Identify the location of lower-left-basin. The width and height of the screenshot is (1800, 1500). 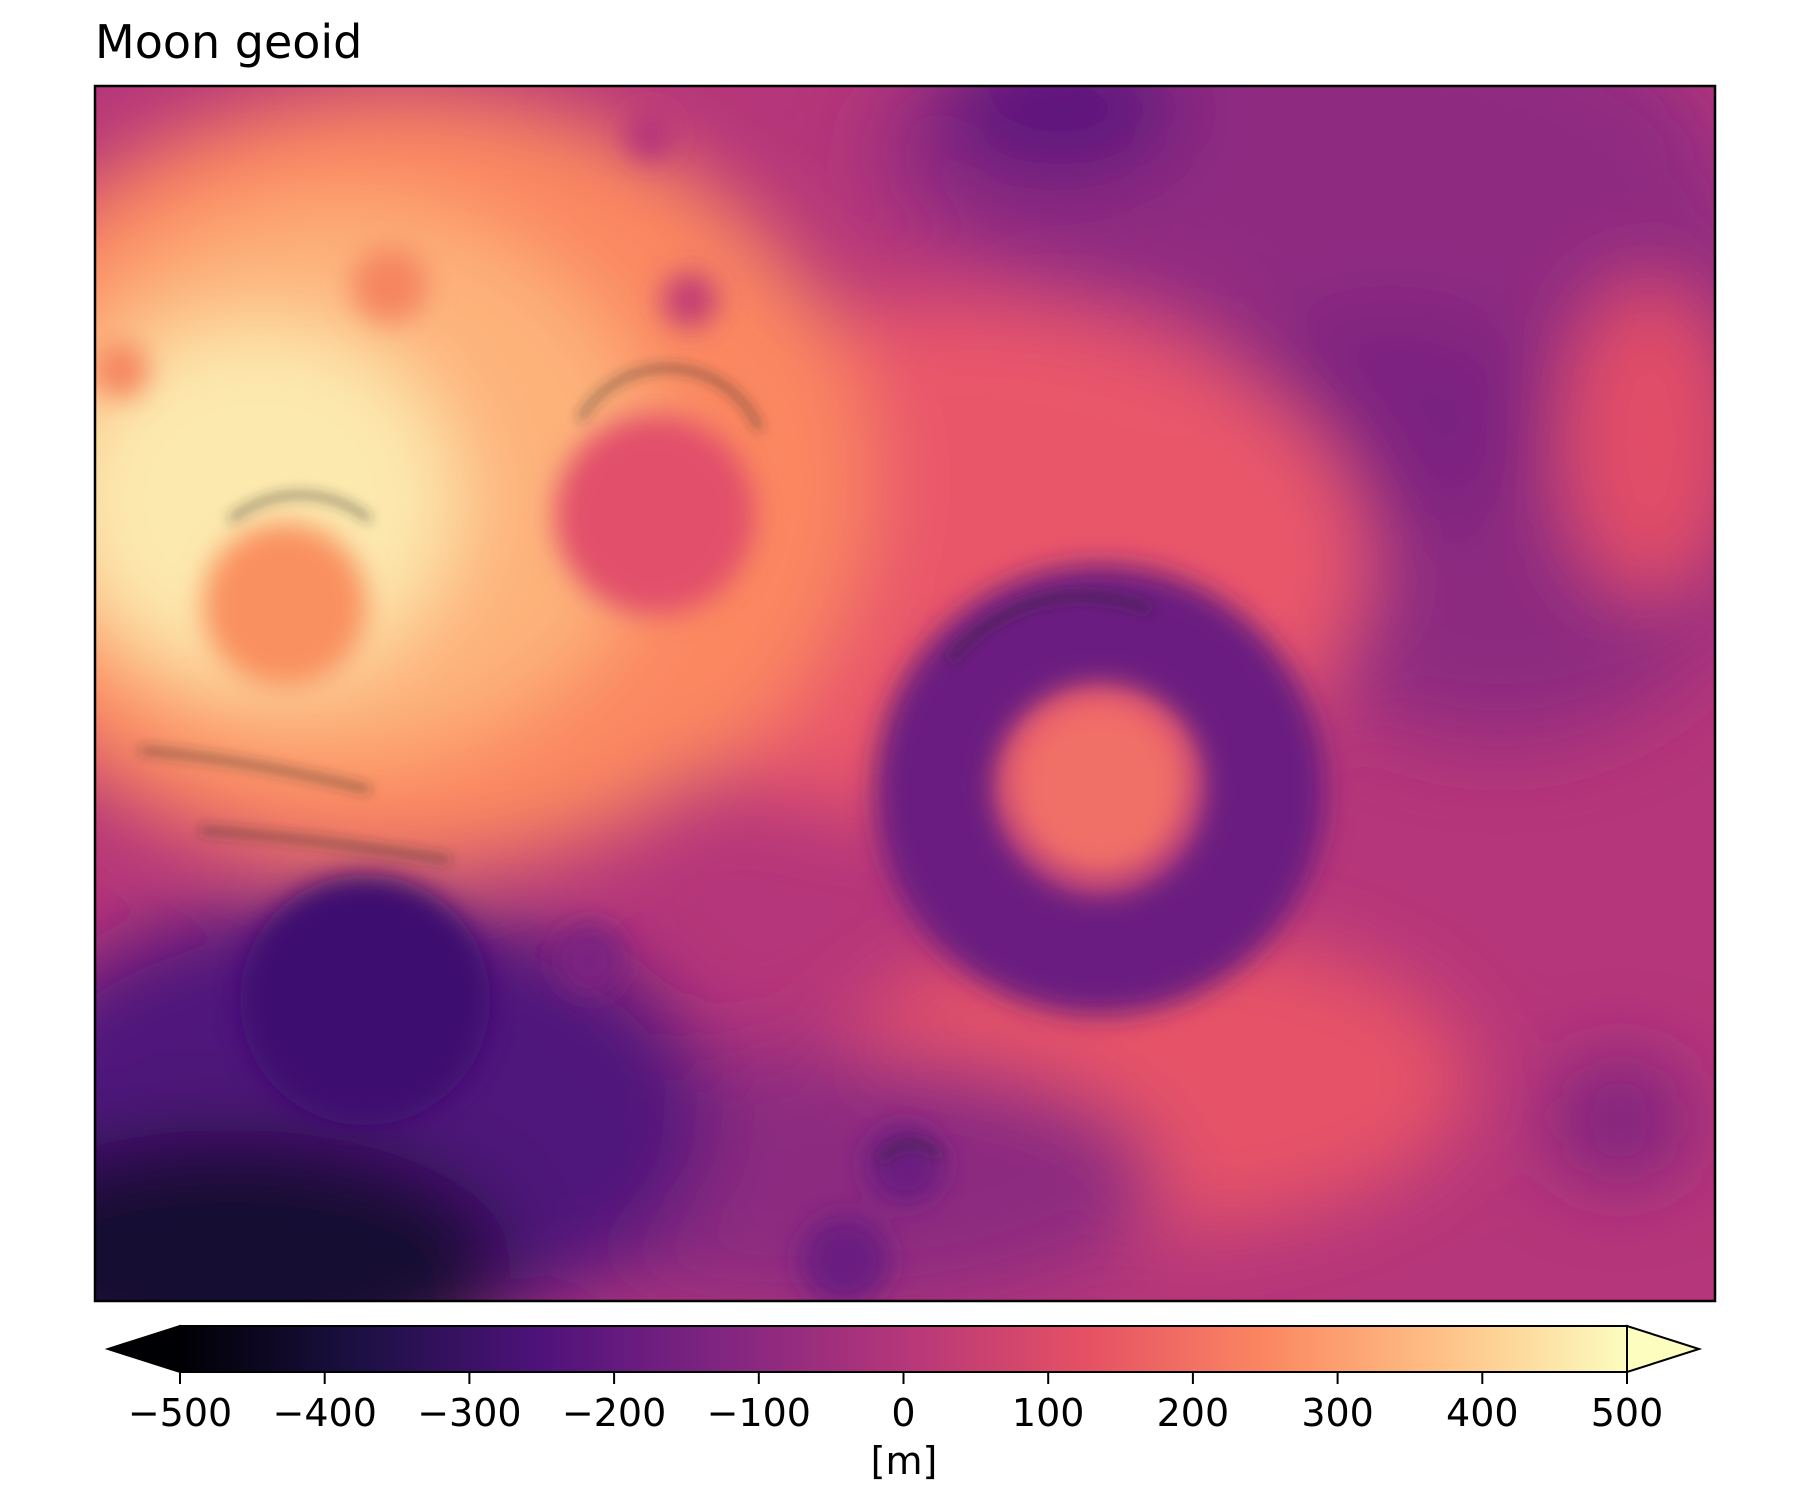
(365, 1000).